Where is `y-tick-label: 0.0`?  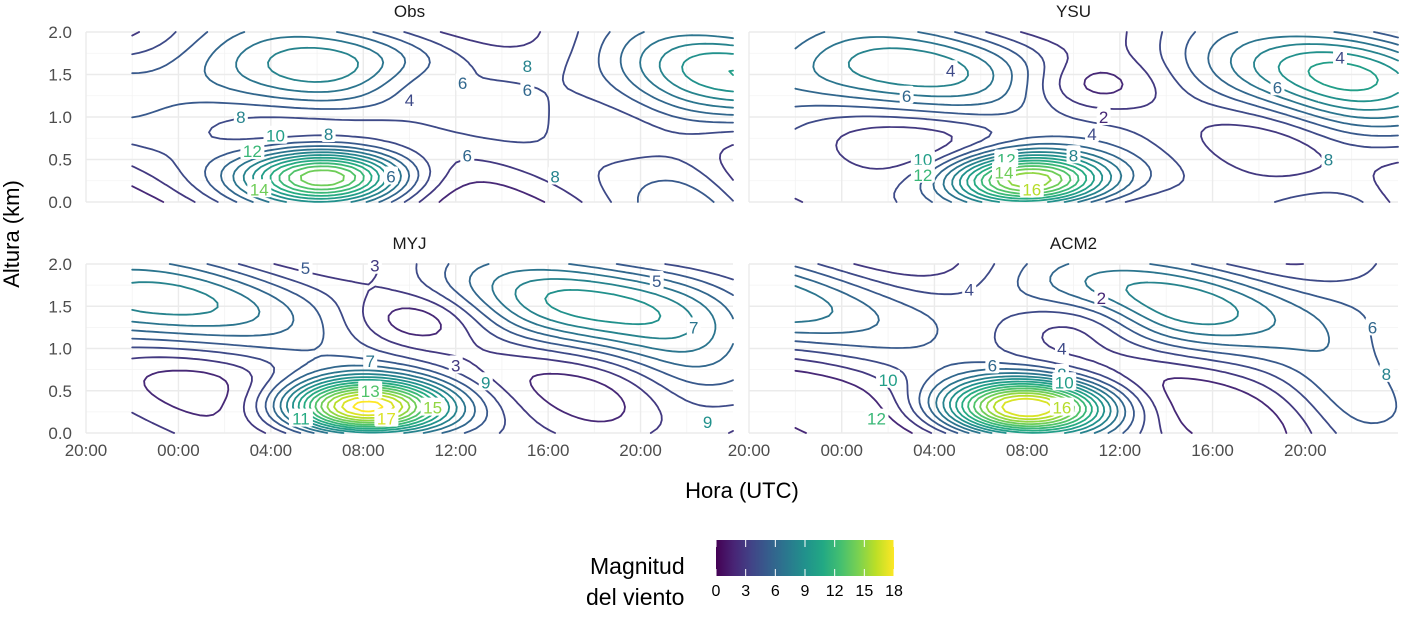 y-tick-label: 0.0 is located at coordinates (60, 202).